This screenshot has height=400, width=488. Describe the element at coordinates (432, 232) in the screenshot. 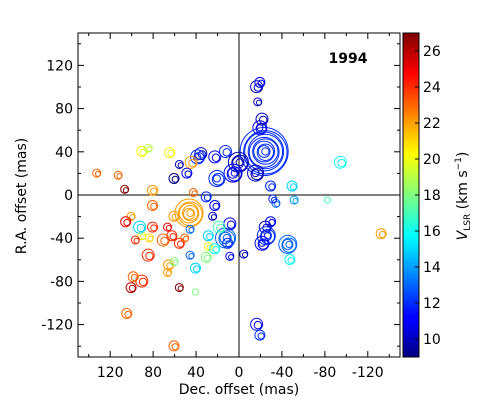

I see `colorbar-tick-label: 16` at that location.